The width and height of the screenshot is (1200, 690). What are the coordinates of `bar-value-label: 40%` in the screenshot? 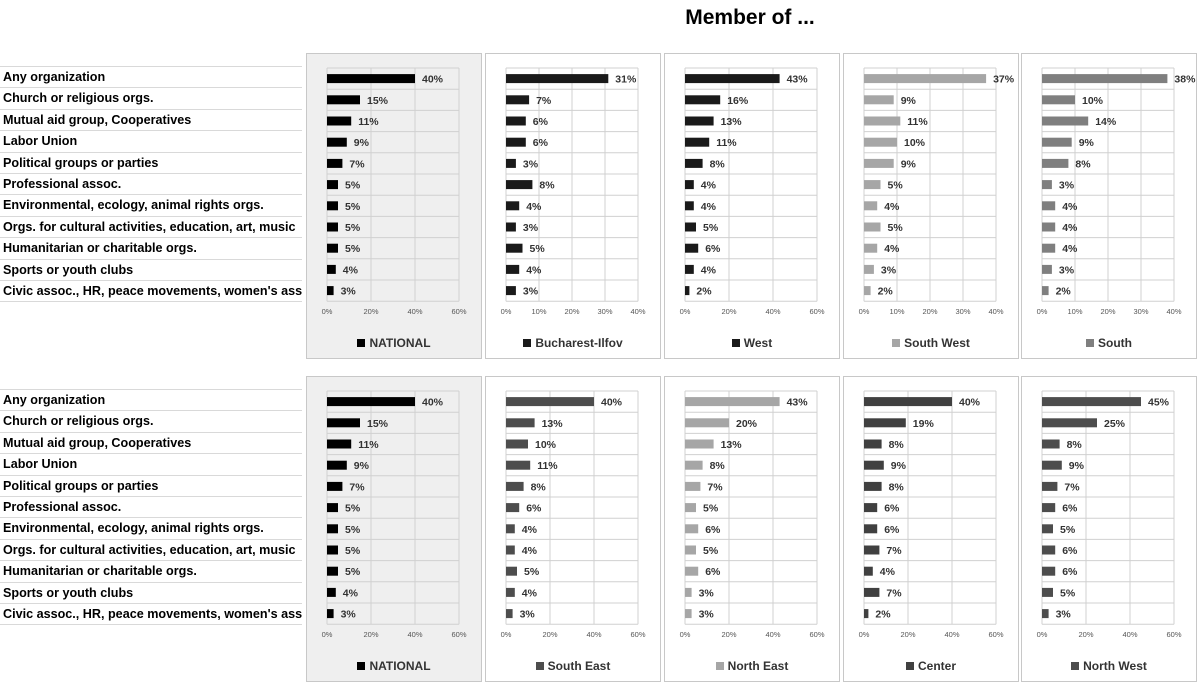 It's located at (612, 403).